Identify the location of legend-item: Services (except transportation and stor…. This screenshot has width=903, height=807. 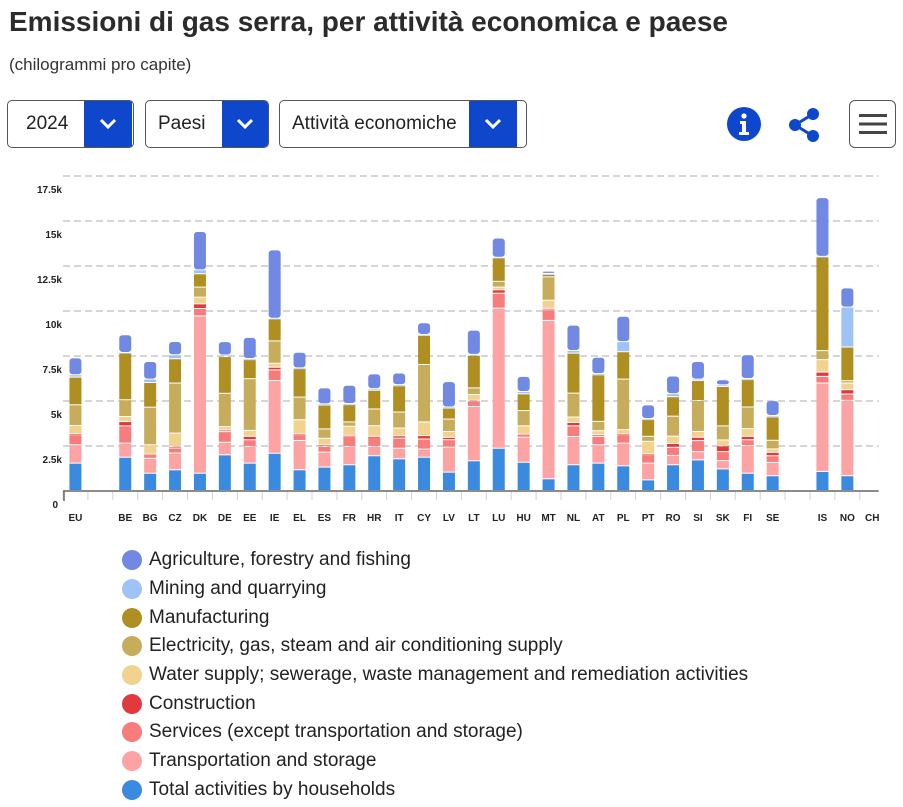
(435, 732).